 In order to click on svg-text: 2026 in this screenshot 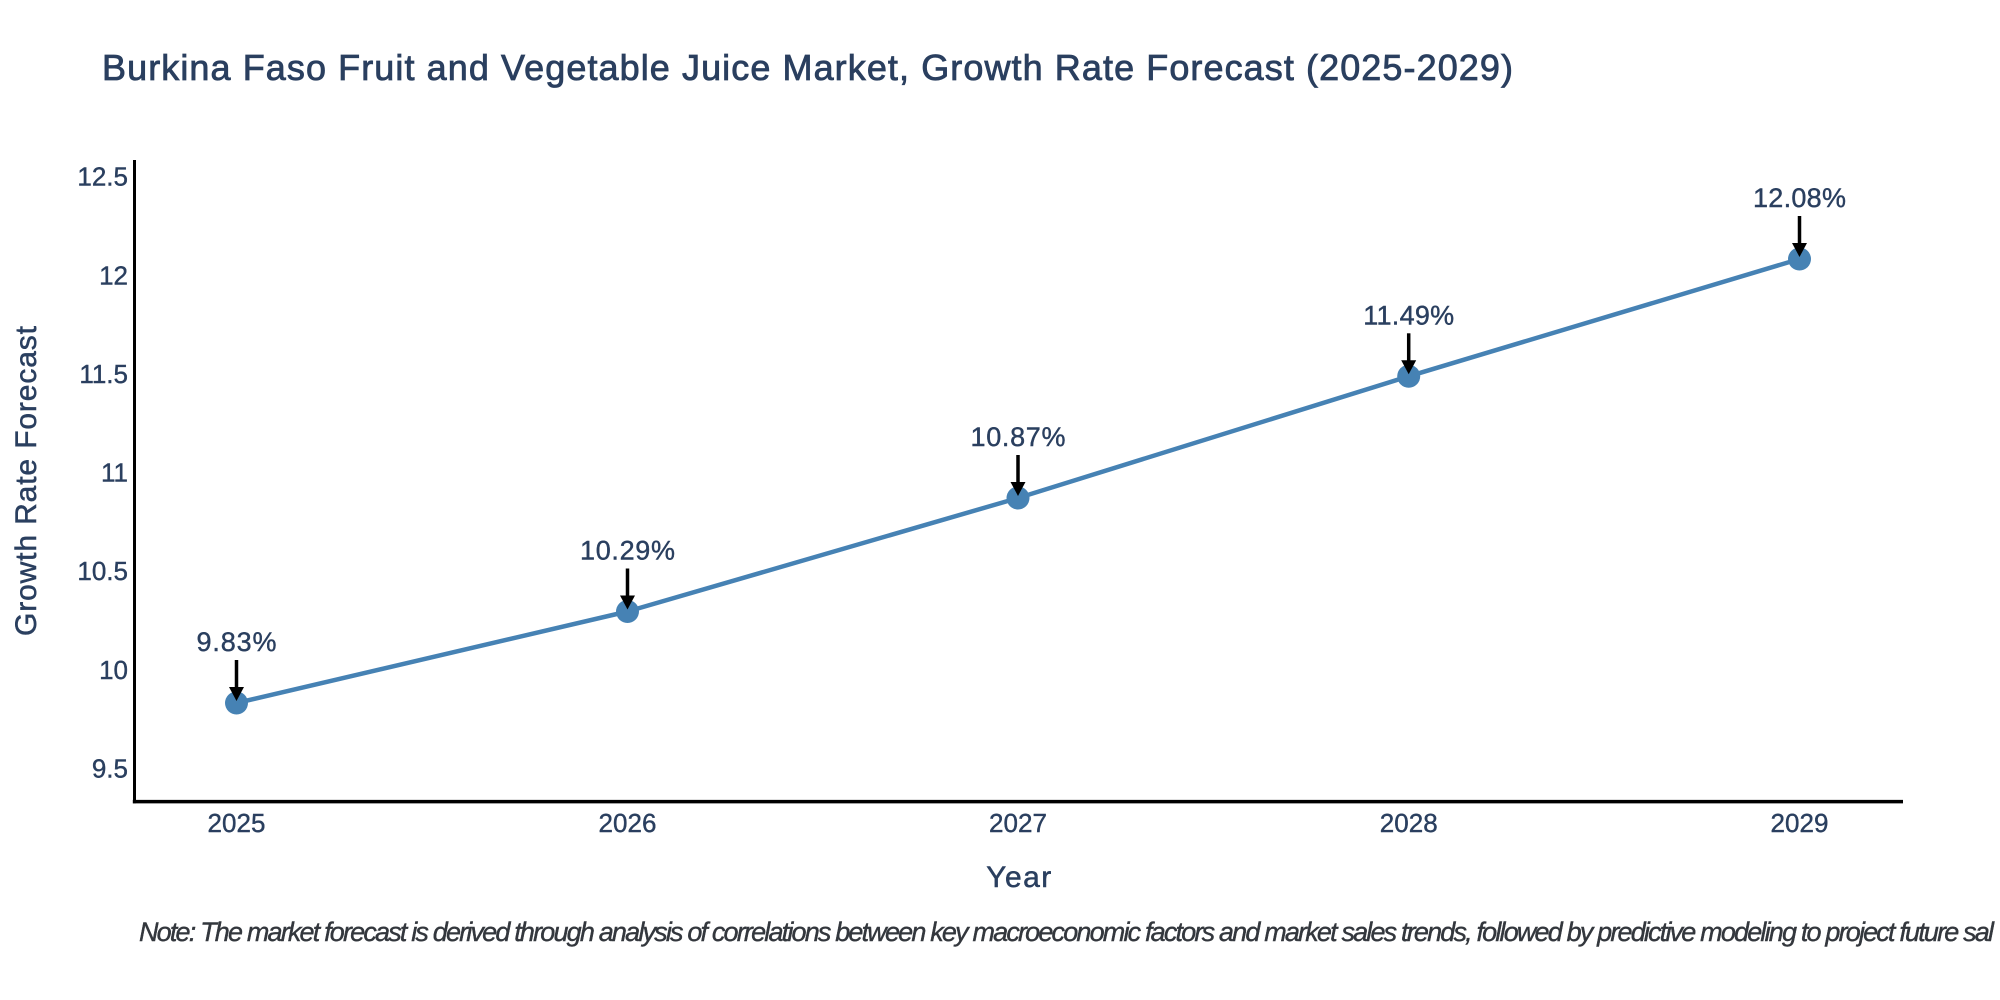, I will do `click(628, 823)`.